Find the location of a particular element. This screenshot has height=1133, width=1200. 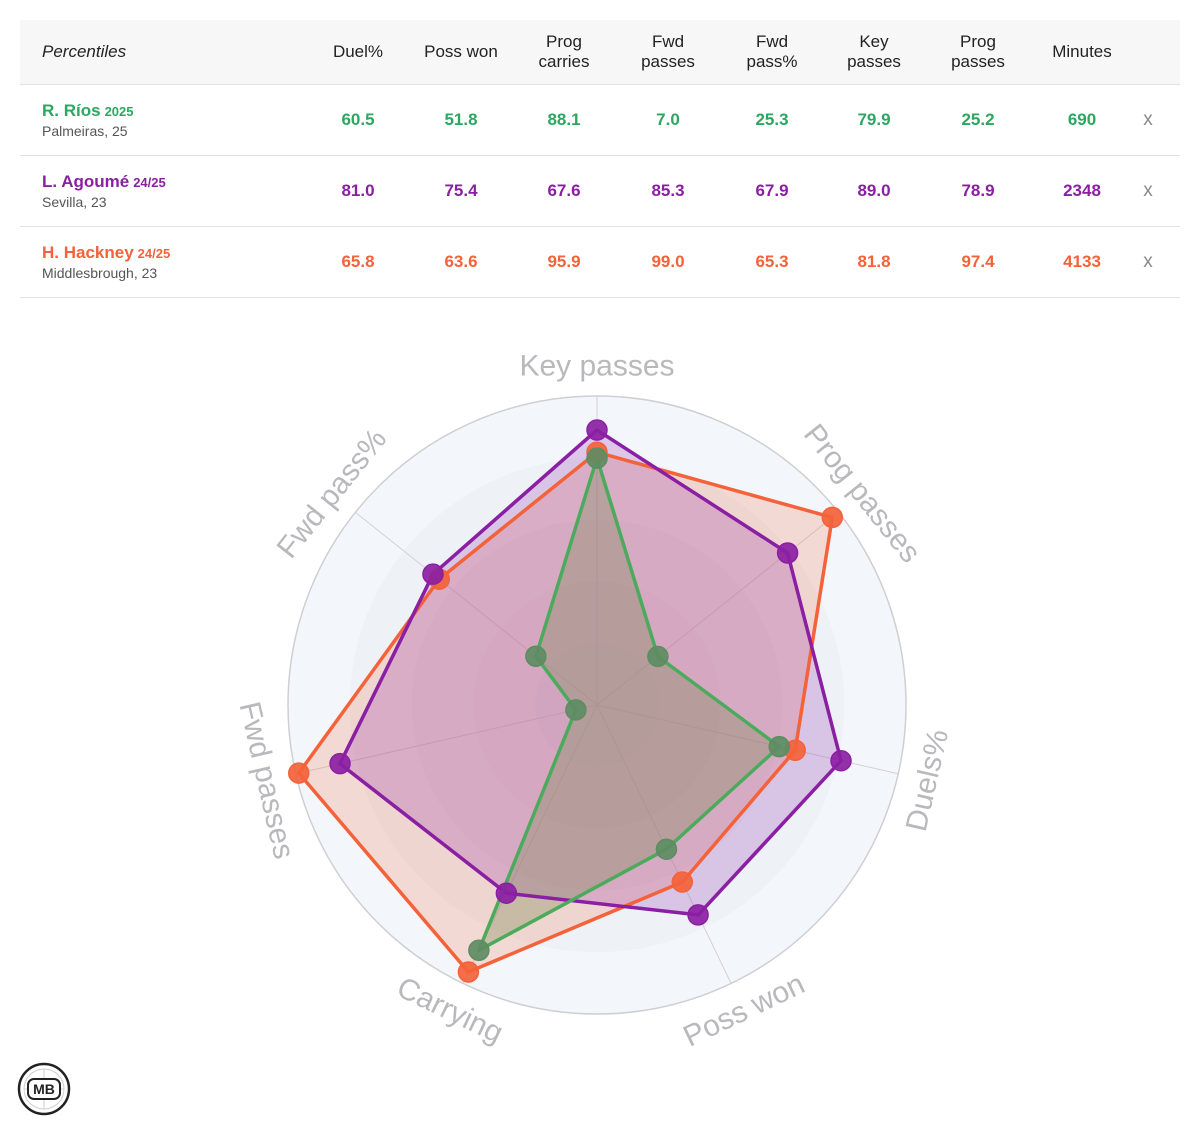

table-cell: 690 is located at coordinates (1082, 119).